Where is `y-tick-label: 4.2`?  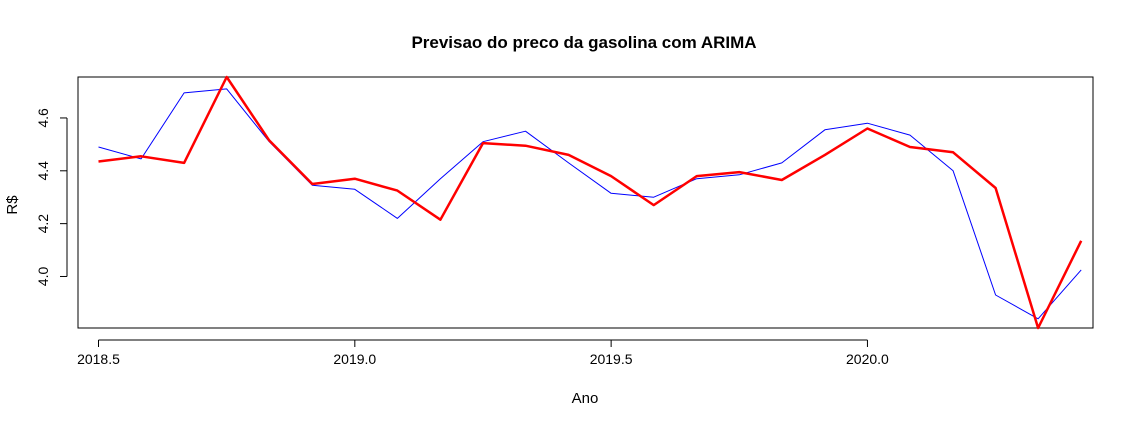 y-tick-label: 4.2 is located at coordinates (43, 224).